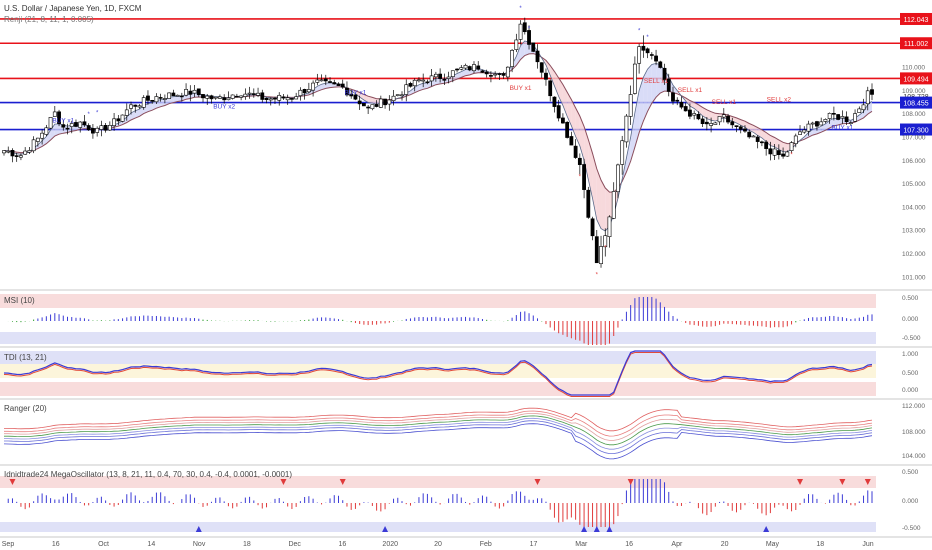 Image resolution: width=932 pixels, height=550 pixels. I want to click on signal-marker-6: *, so click(580, 178).